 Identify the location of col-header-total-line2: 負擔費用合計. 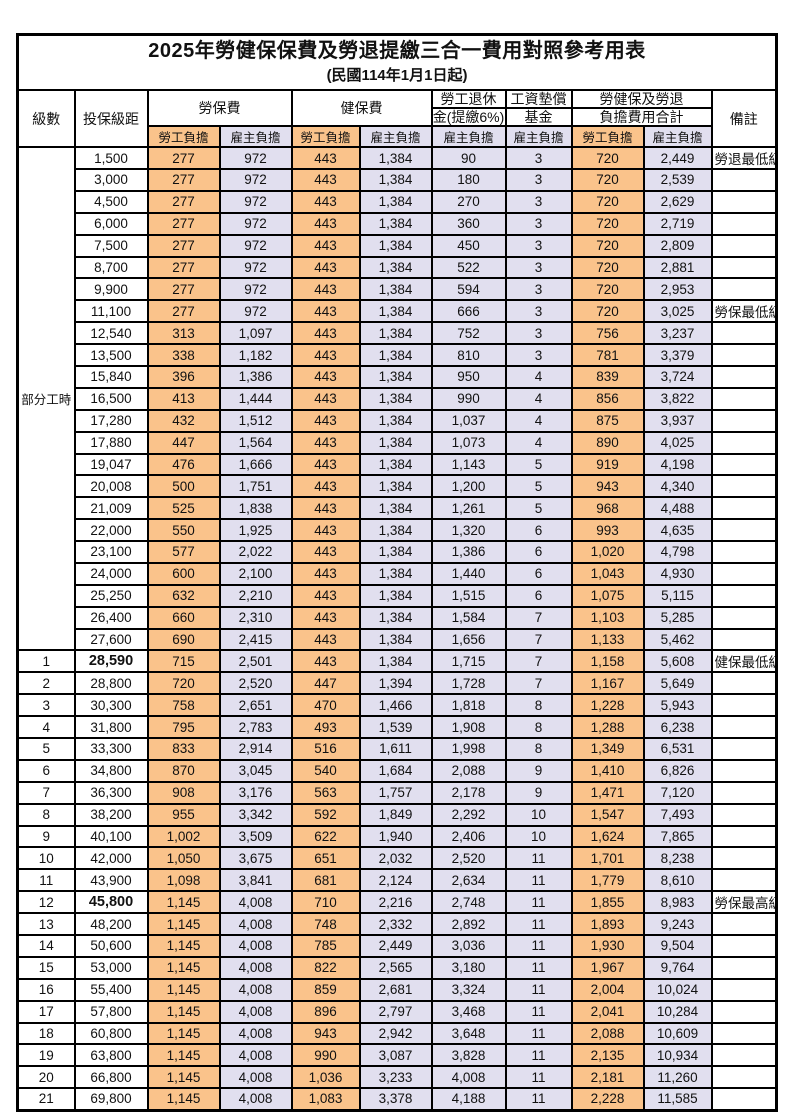
(641, 117).